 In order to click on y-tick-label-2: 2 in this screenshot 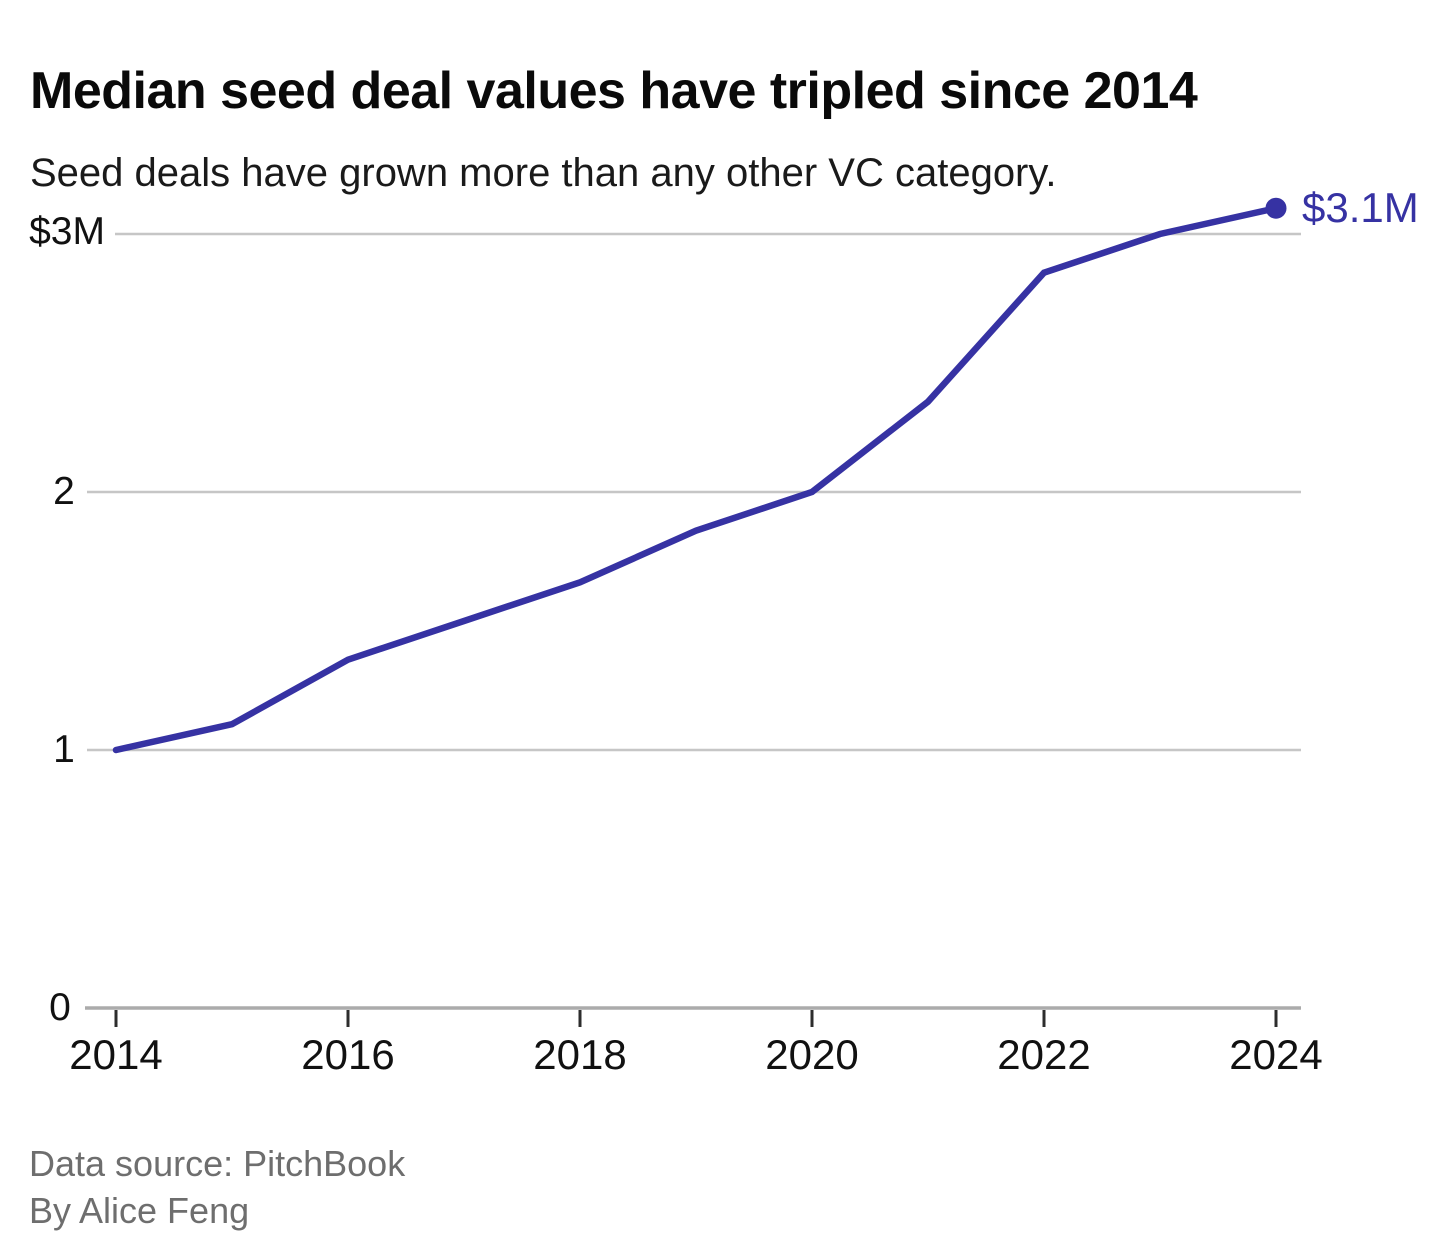, I will do `click(64, 491)`.